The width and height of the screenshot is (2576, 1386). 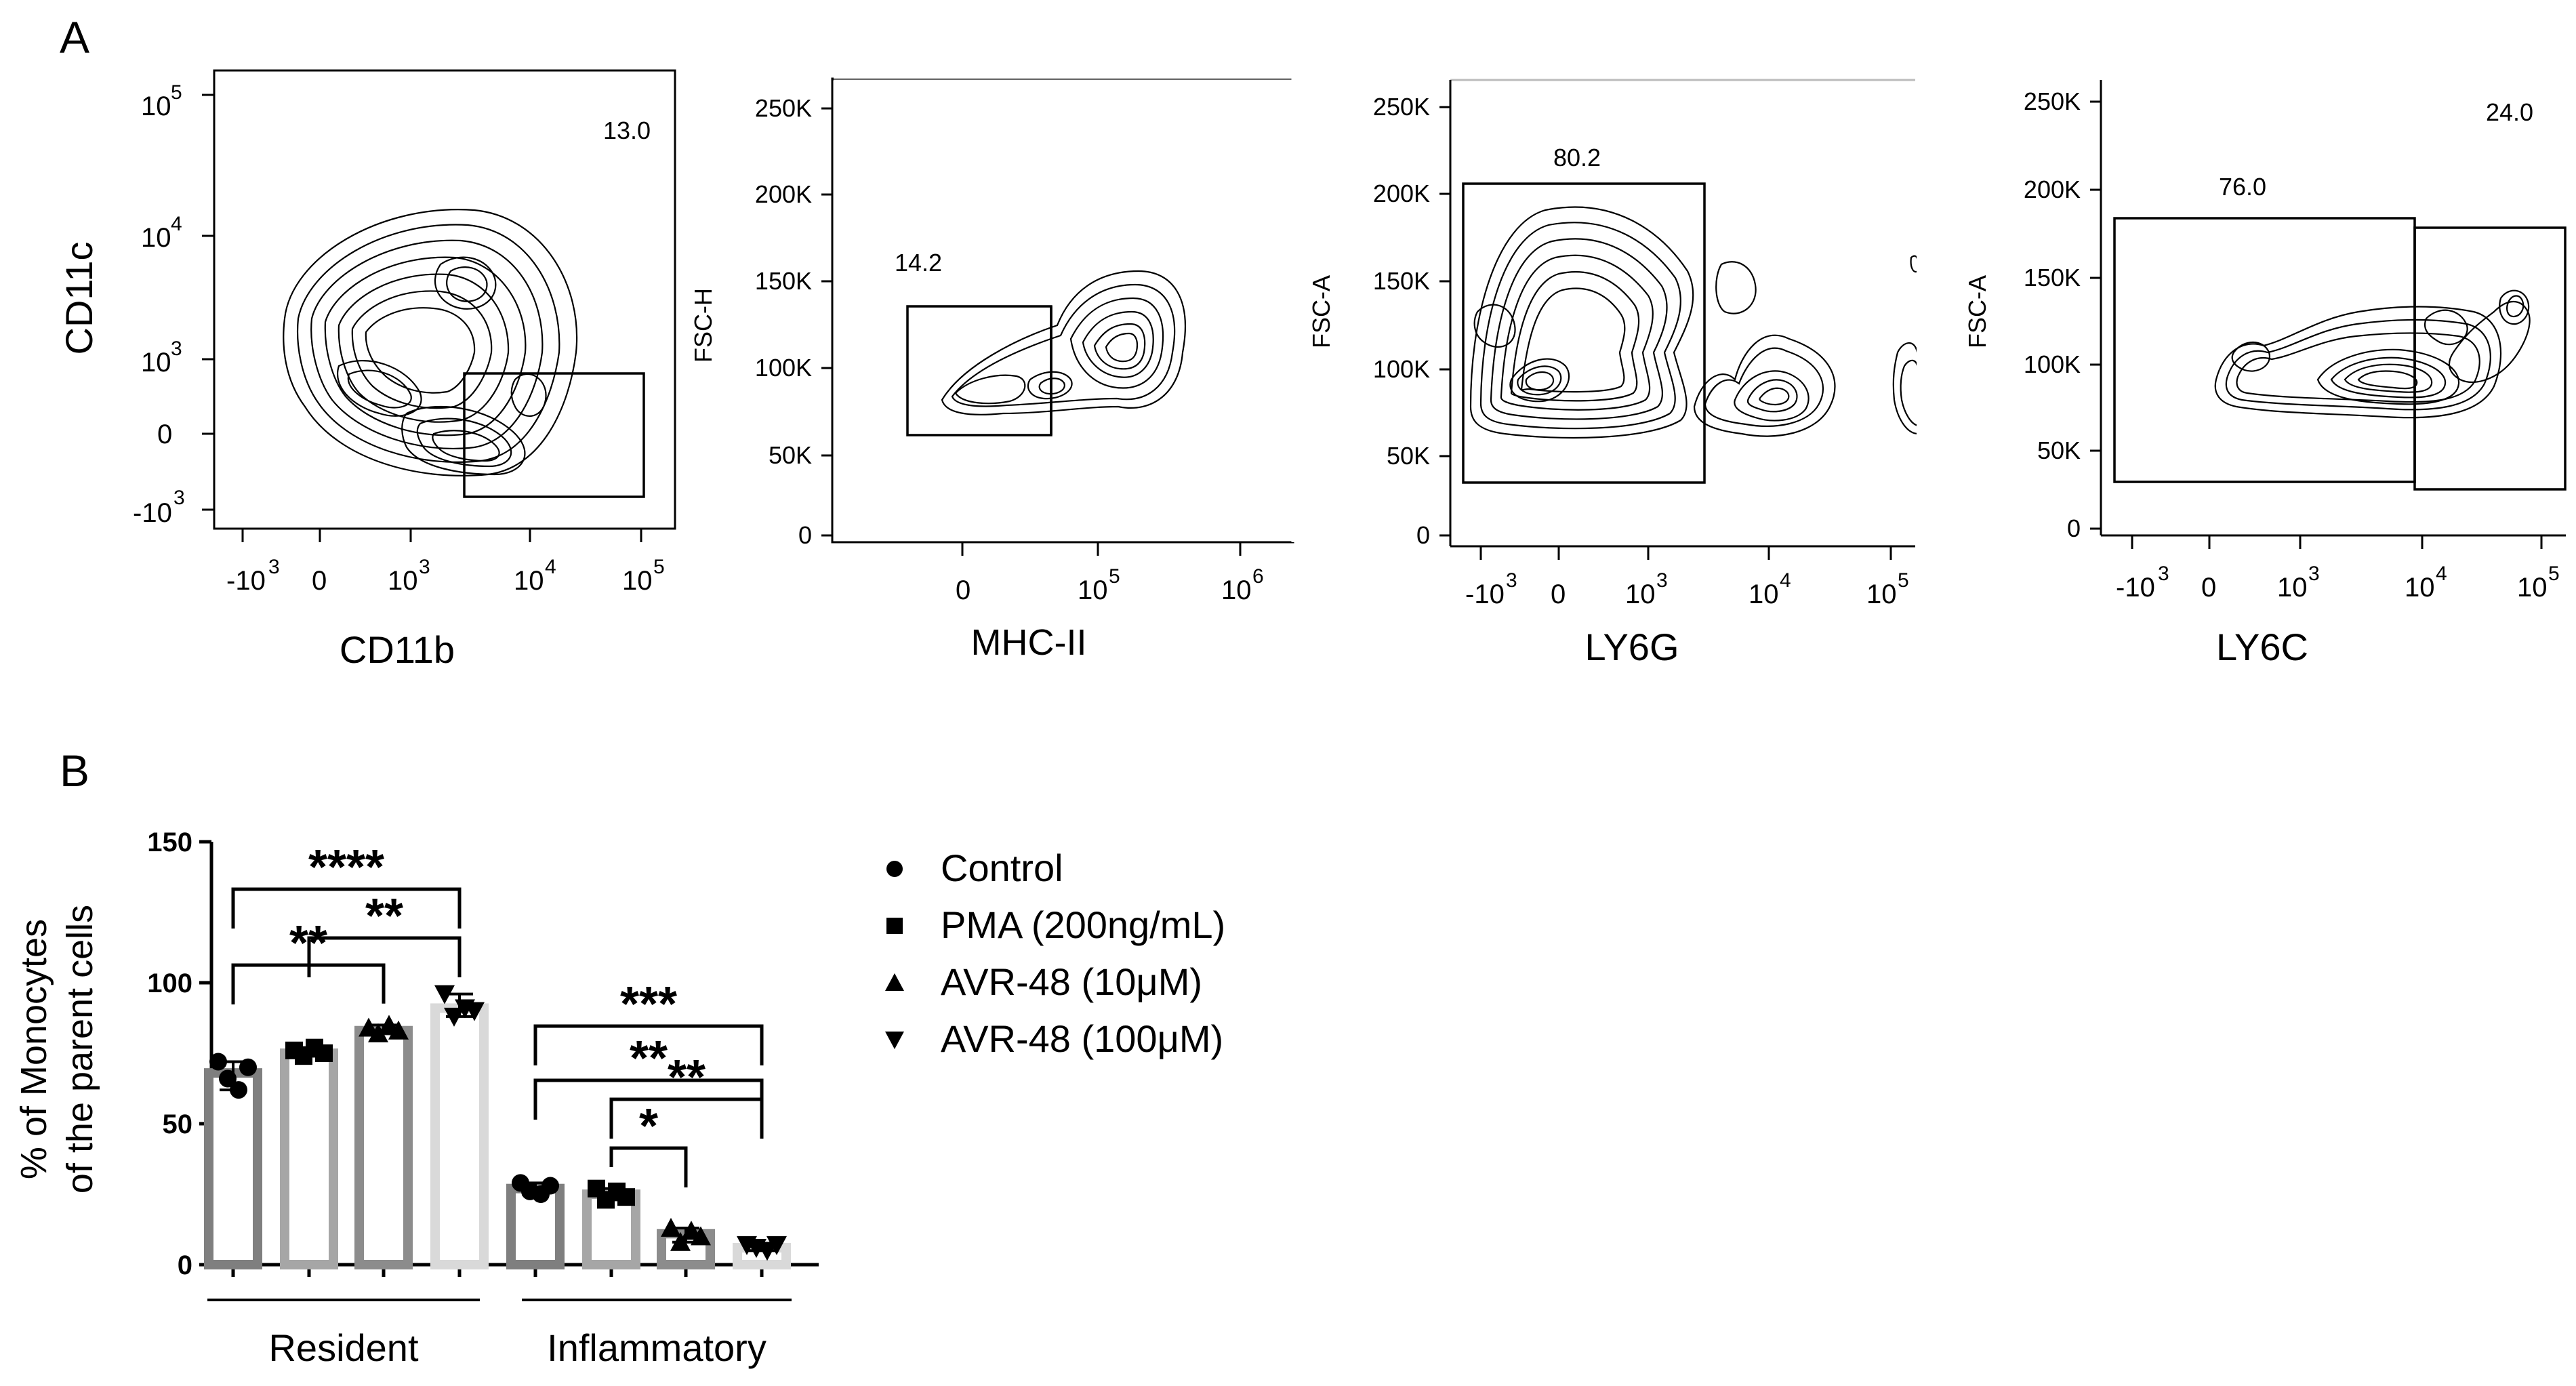 I want to click on plot-frame-mask, so click(x=1067, y=74).